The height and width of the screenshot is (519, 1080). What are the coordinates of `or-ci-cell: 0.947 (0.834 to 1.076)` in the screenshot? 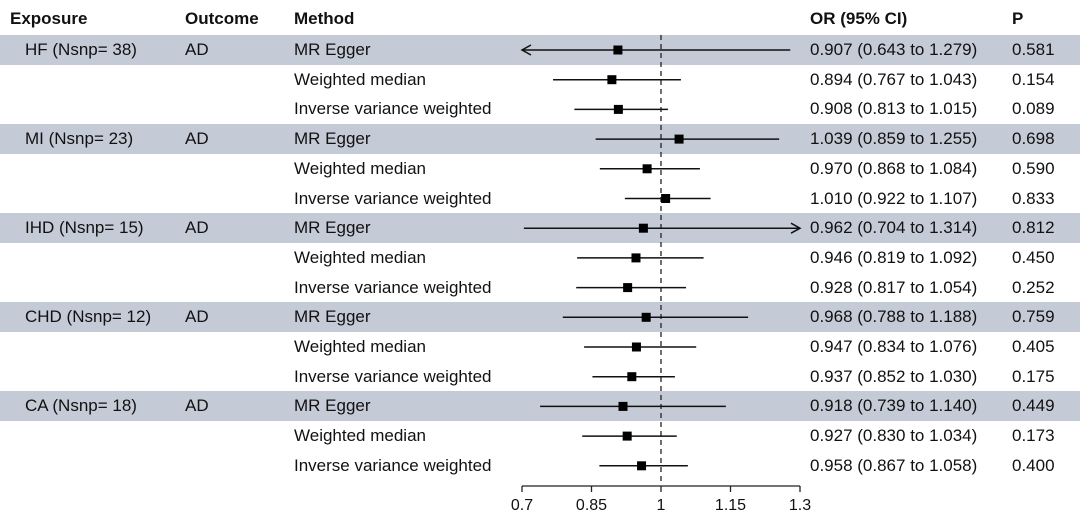 It's located at (894, 346).